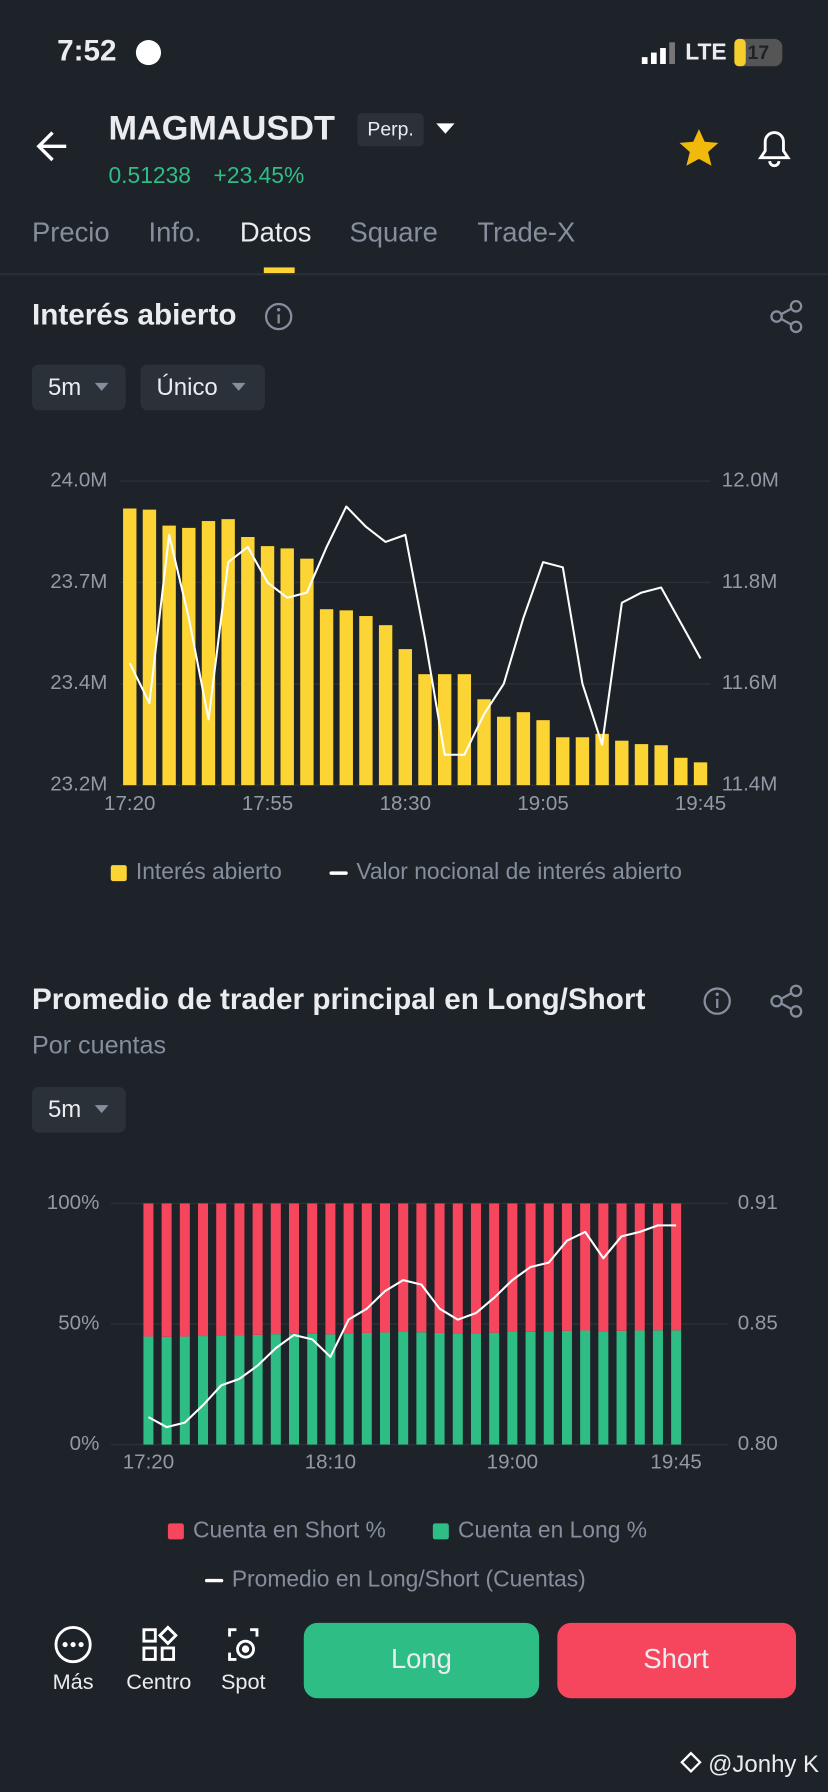 The width and height of the screenshot is (828, 1792). Describe the element at coordinates (526, 232) in the screenshot. I see `tab: Trade-X` at that location.